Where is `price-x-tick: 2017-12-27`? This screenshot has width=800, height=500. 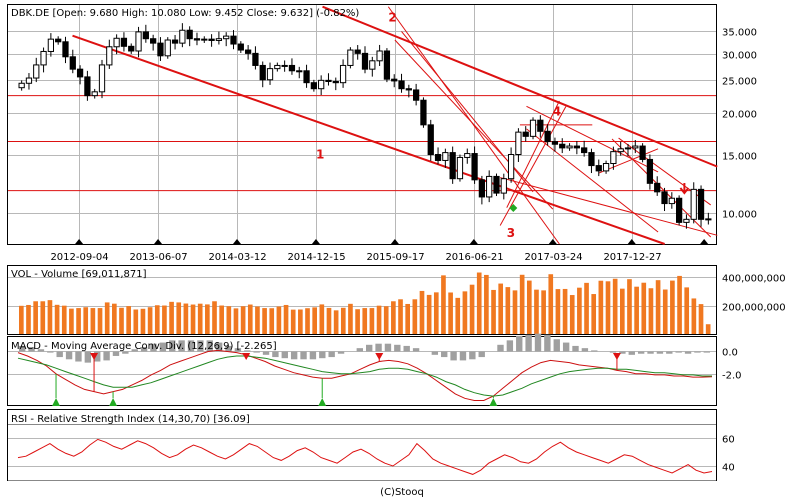 price-x-tick: 2017-12-27 is located at coordinates (632, 257).